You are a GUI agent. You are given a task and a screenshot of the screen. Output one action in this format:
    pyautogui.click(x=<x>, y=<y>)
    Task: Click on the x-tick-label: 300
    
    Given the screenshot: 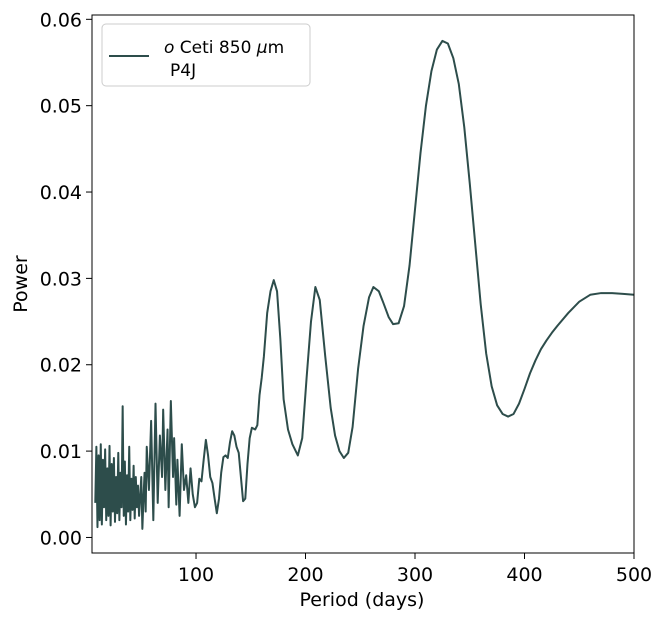 What is the action you would take?
    pyautogui.click(x=415, y=575)
    